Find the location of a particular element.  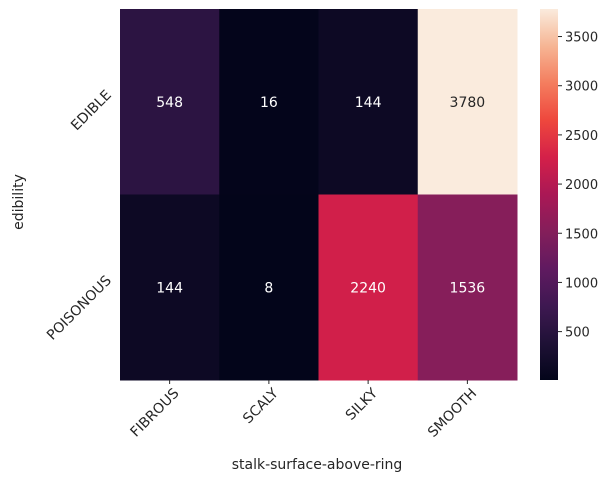

cell-value-label: 3780 is located at coordinates (468, 103).